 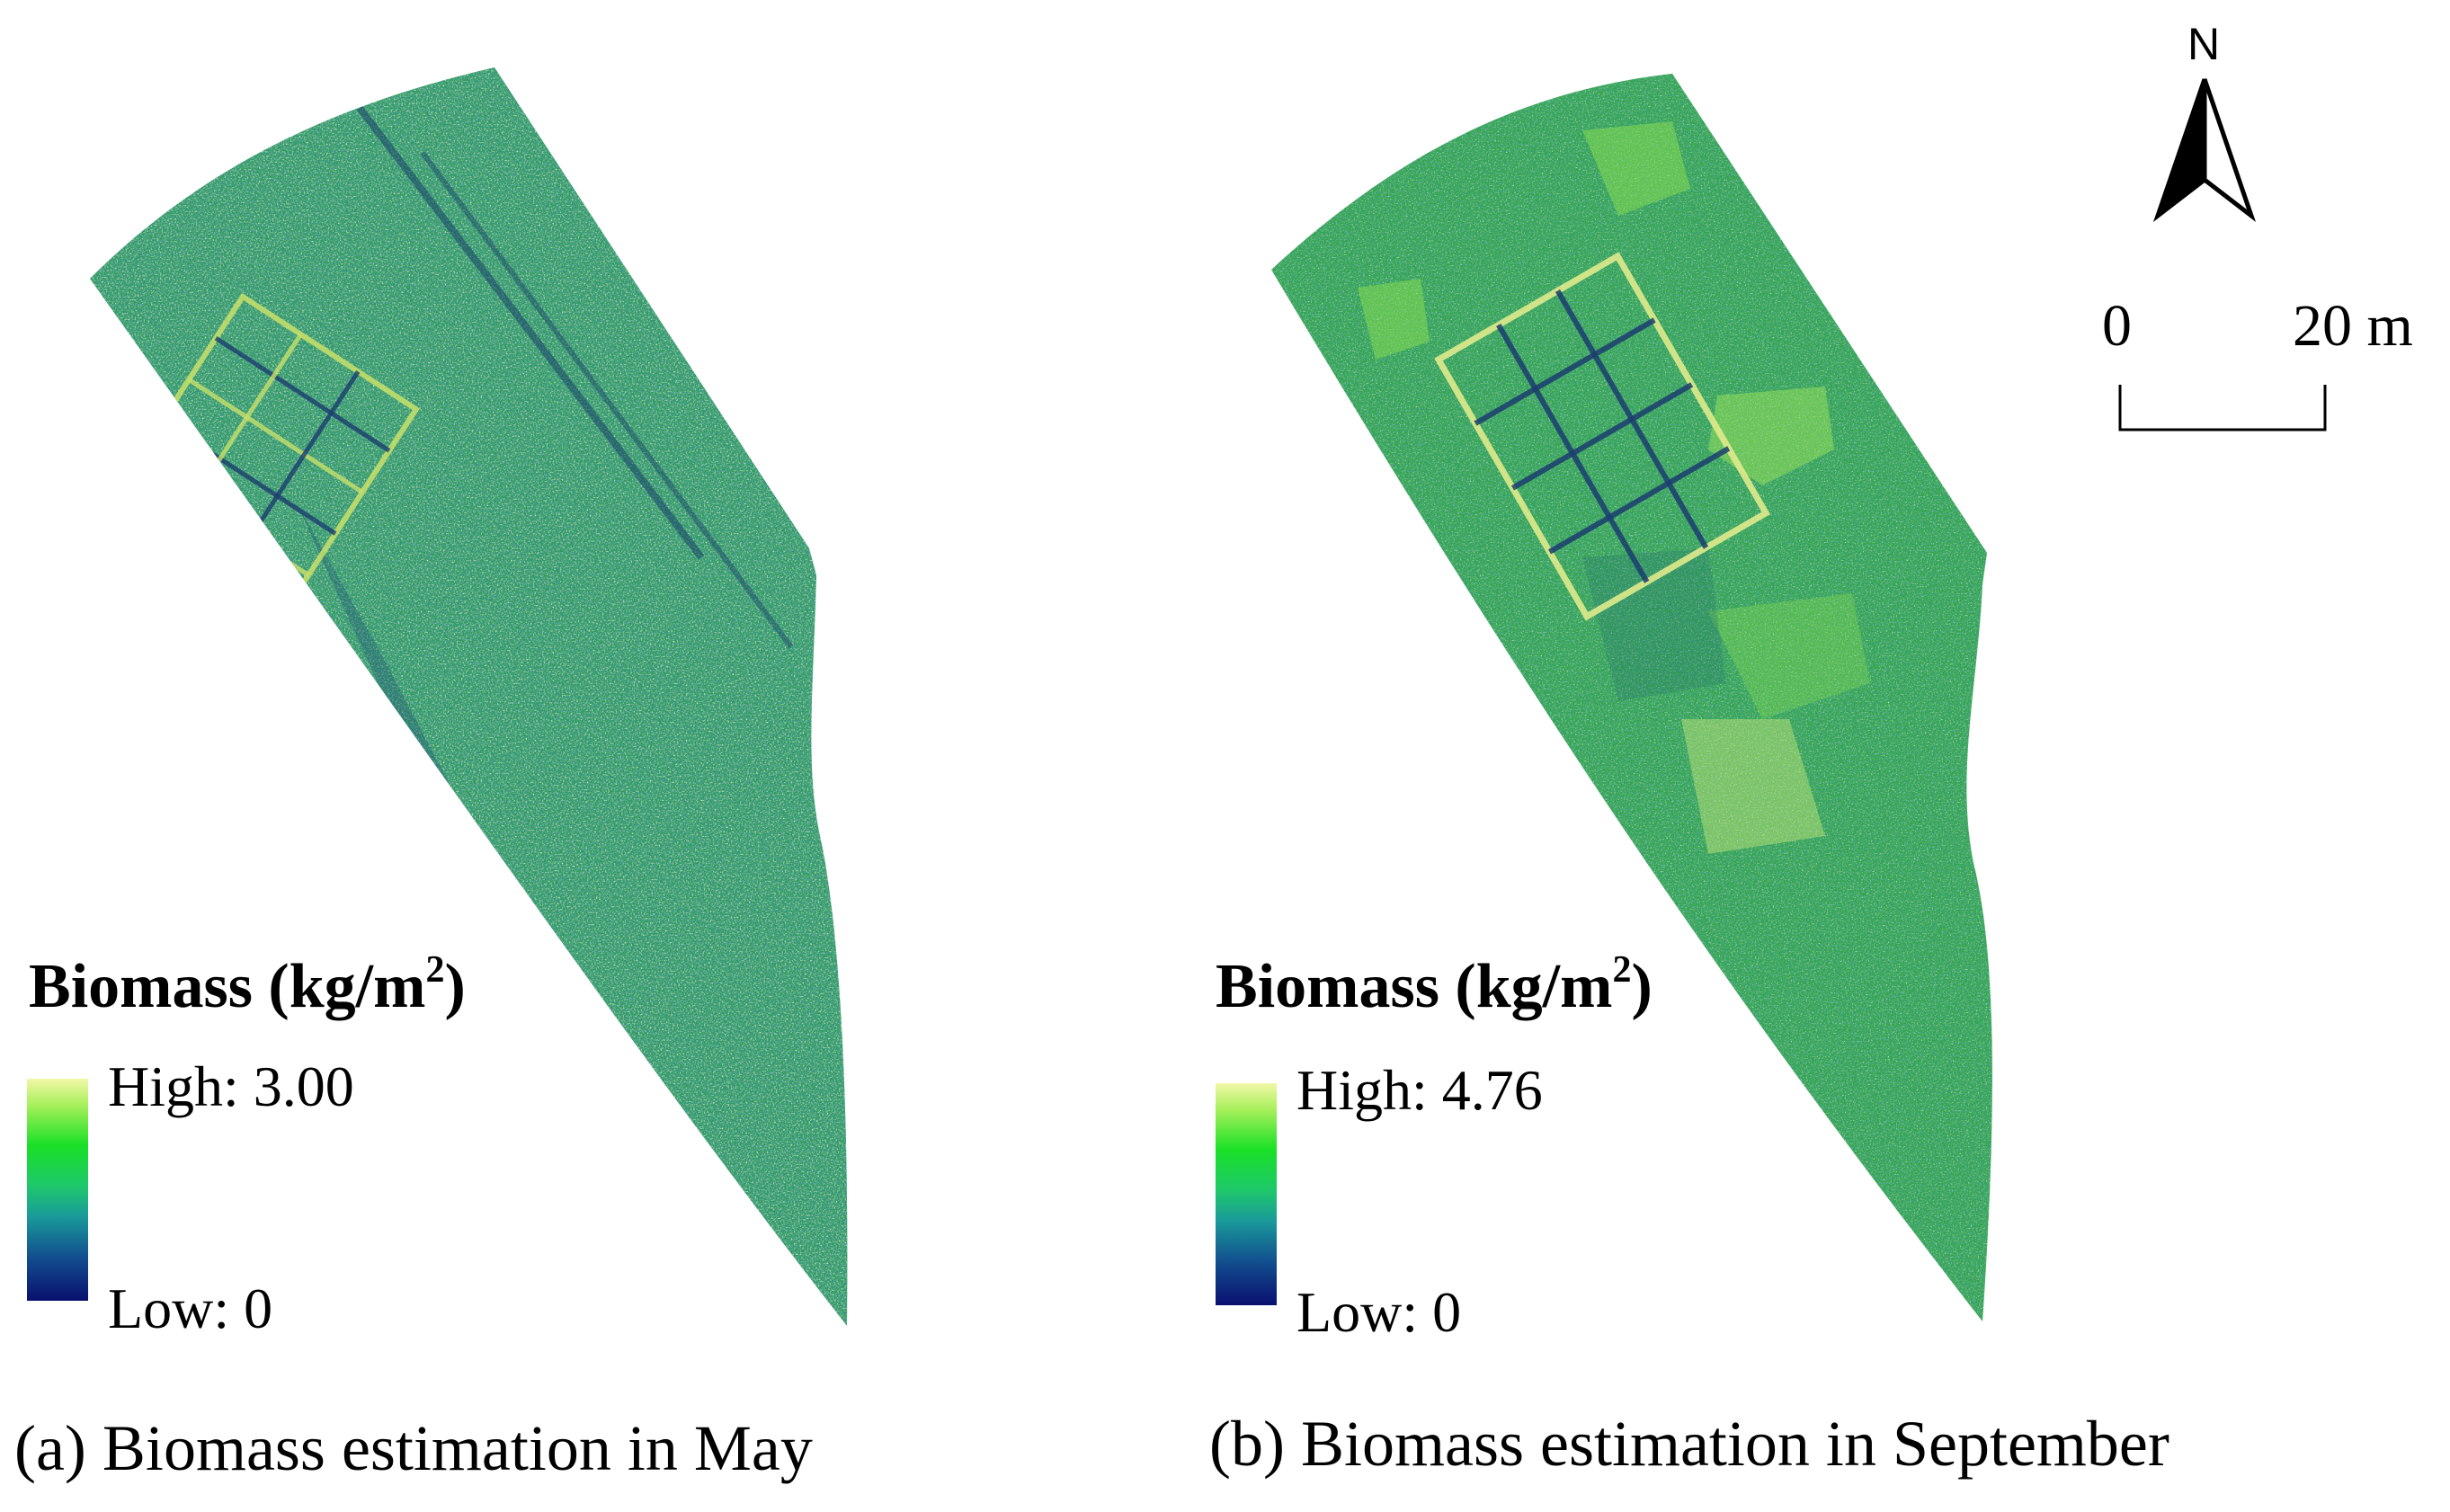 What do you see at coordinates (2204, 44) in the screenshot?
I see `north-label: N` at bounding box center [2204, 44].